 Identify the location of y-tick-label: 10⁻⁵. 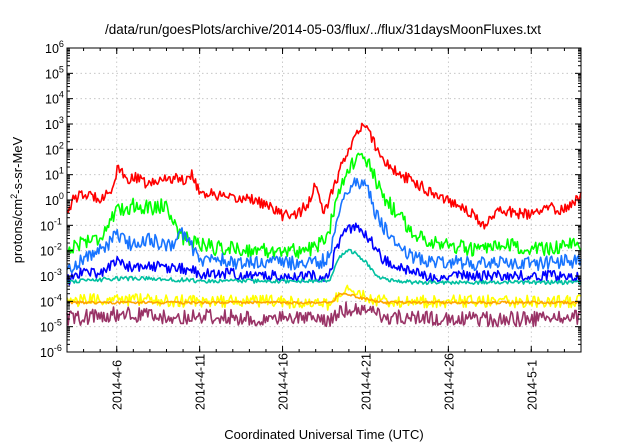
(51, 326).